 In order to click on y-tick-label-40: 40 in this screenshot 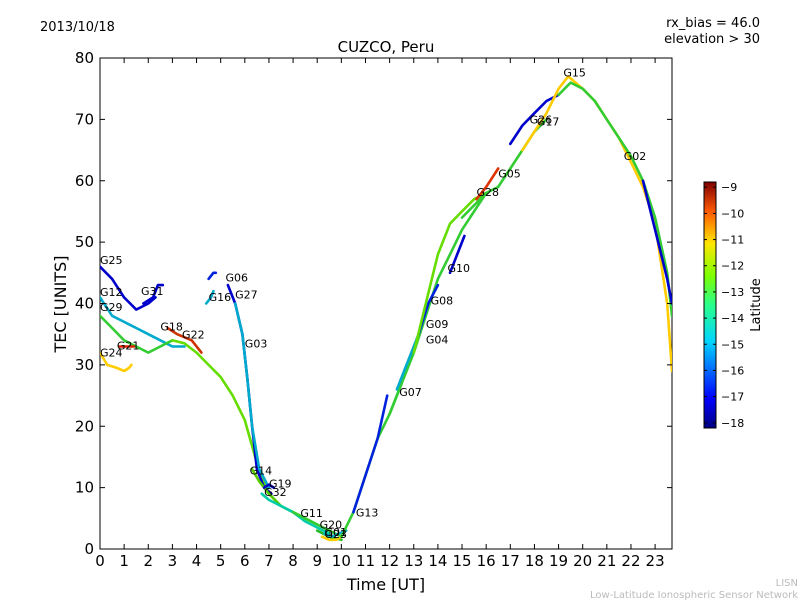, I will do `click(84, 304)`.